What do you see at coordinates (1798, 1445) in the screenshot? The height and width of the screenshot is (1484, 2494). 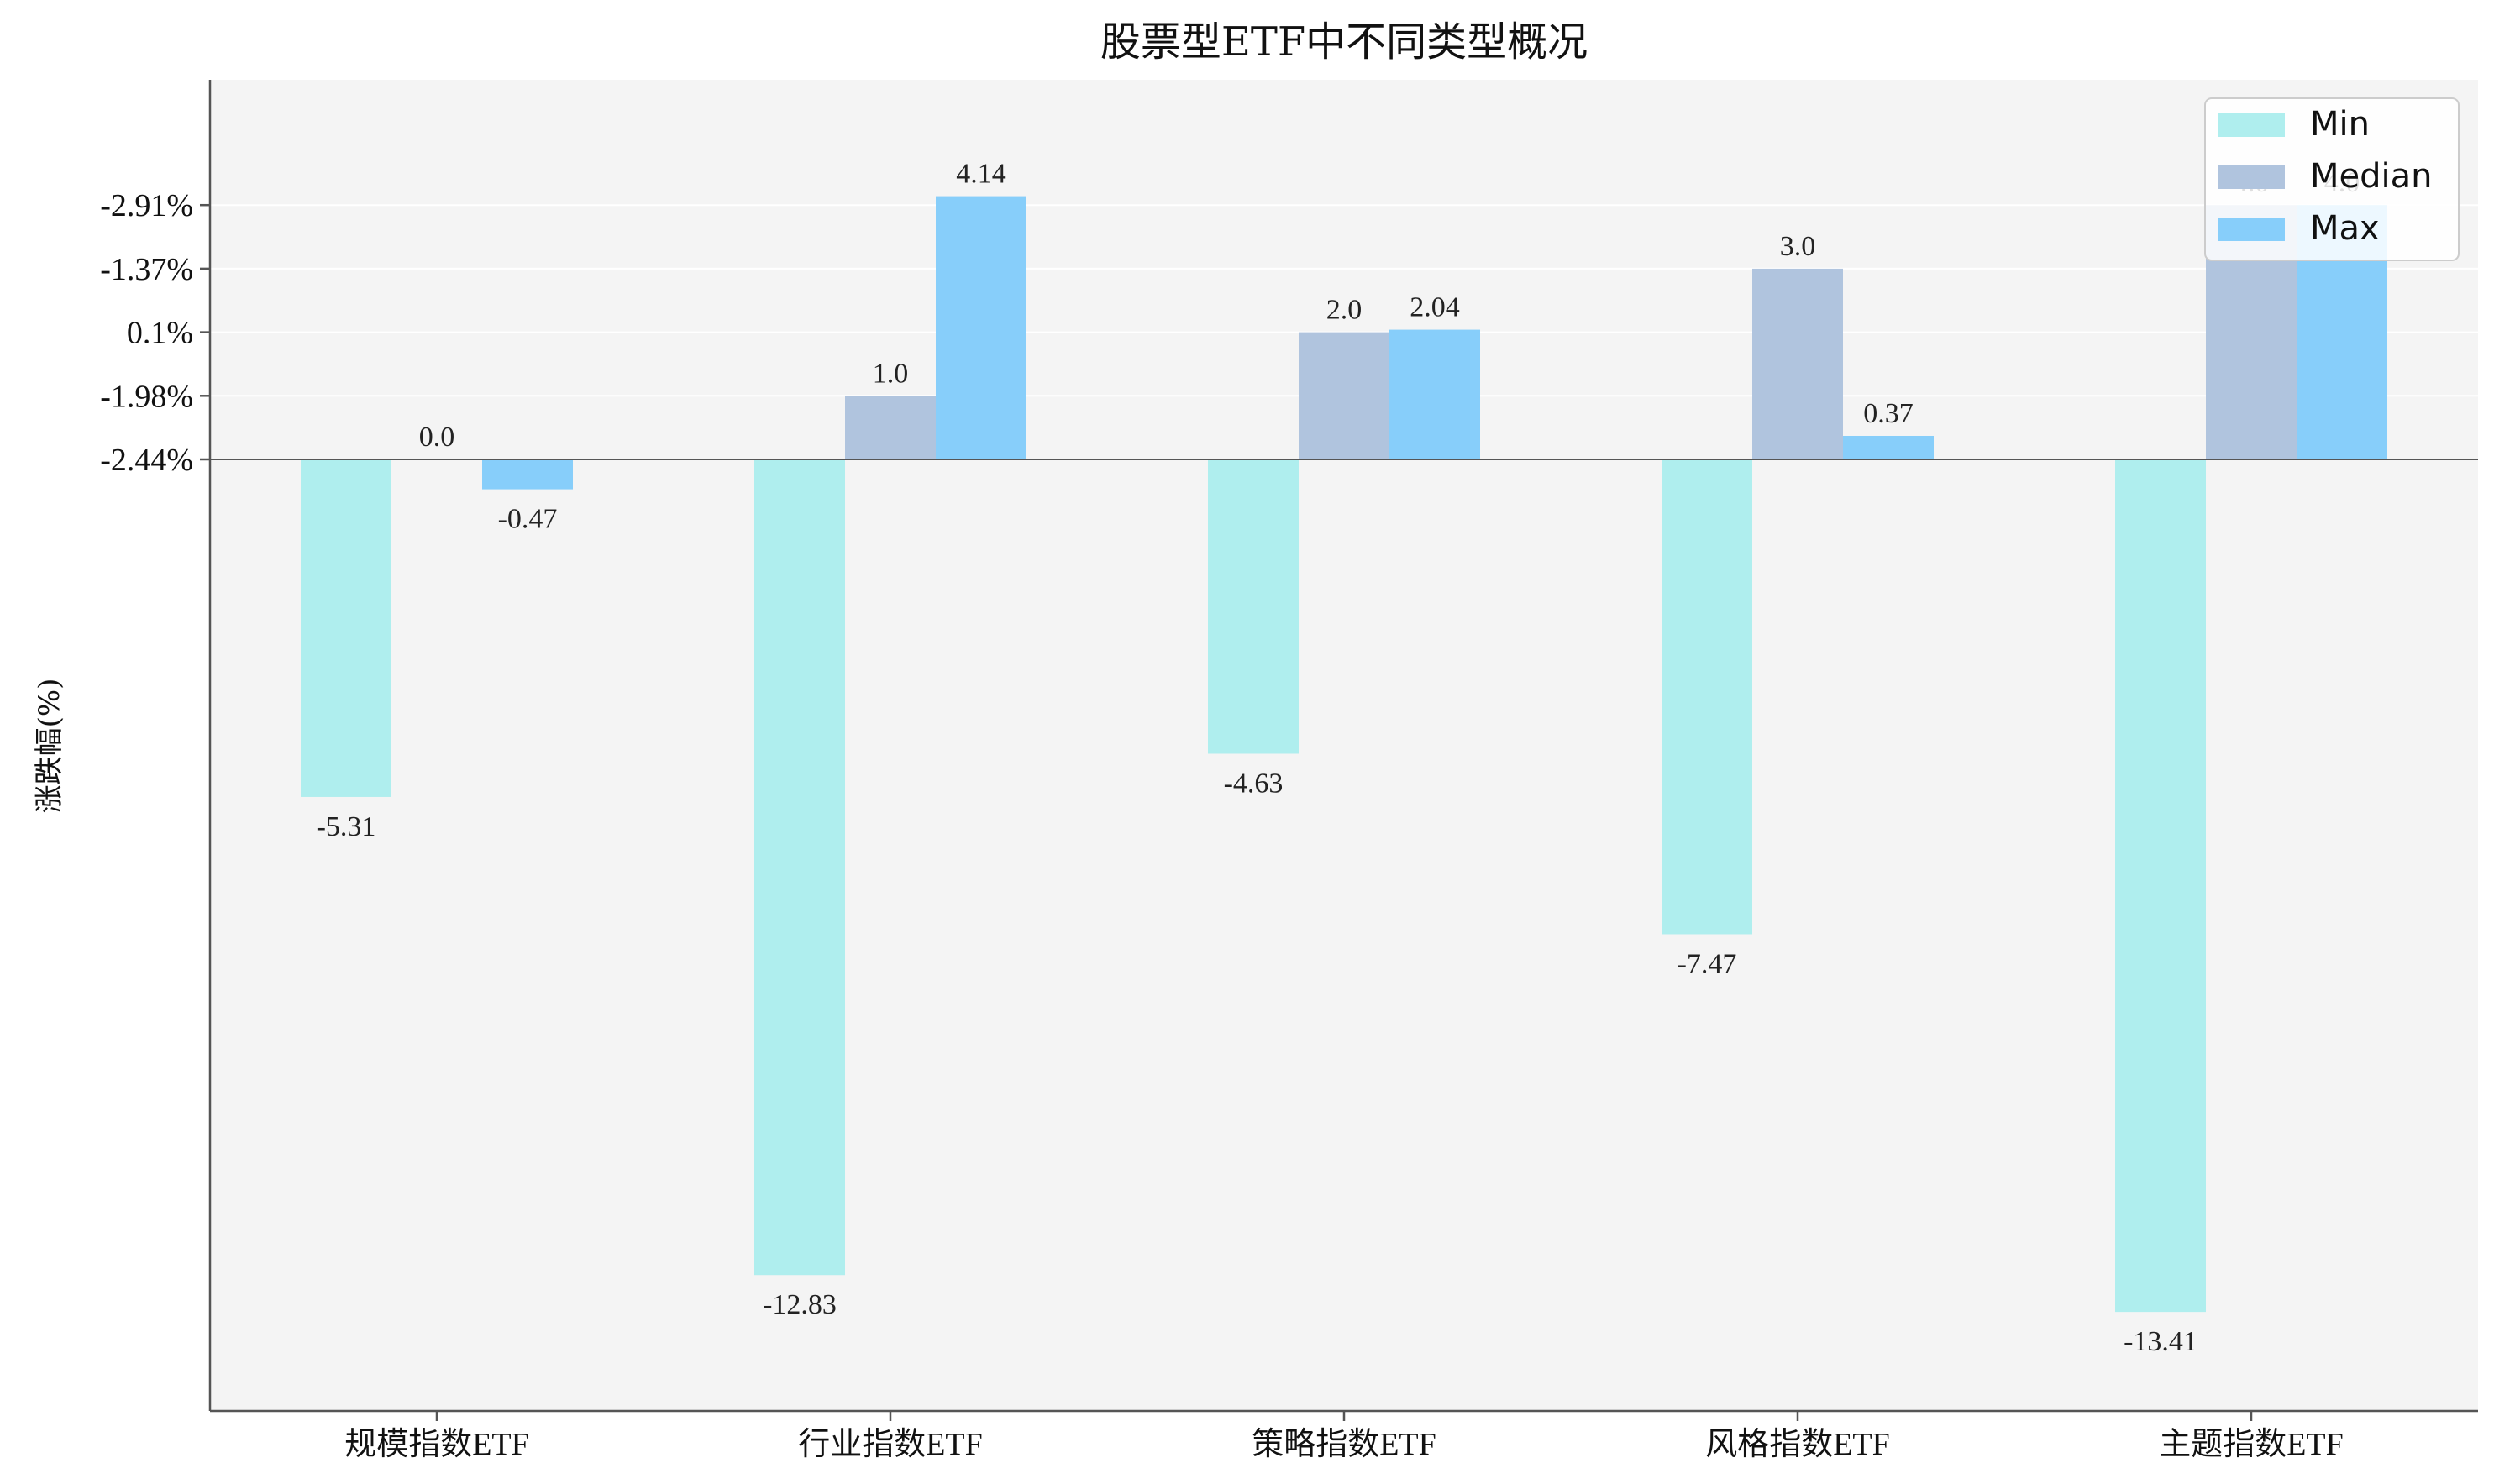 I see `x-tick-label: 风格指数ETF` at bounding box center [1798, 1445].